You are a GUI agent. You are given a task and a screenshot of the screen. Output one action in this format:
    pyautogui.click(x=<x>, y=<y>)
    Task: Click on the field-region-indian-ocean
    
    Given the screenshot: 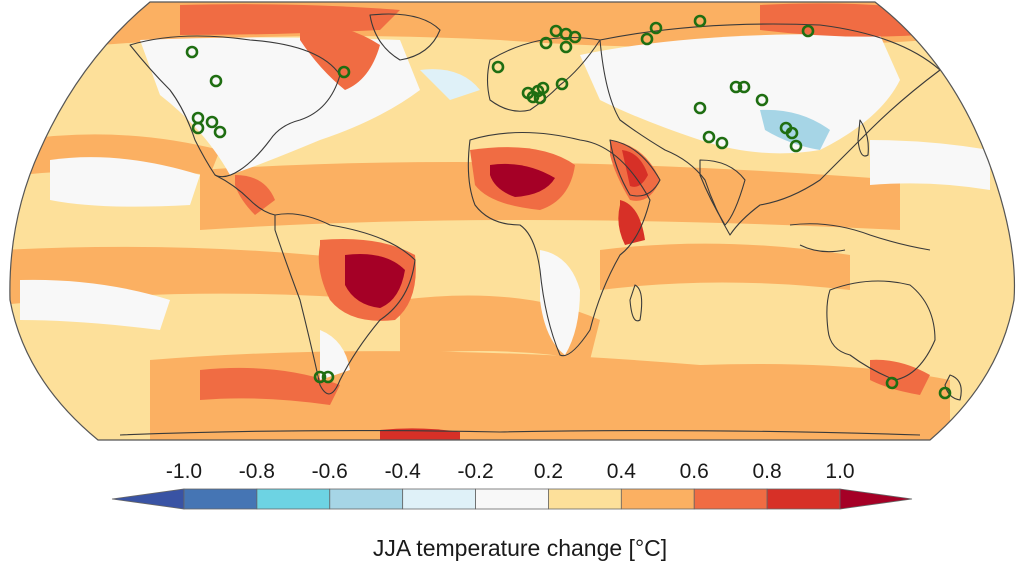 What is the action you would take?
    pyautogui.click(x=725, y=266)
    